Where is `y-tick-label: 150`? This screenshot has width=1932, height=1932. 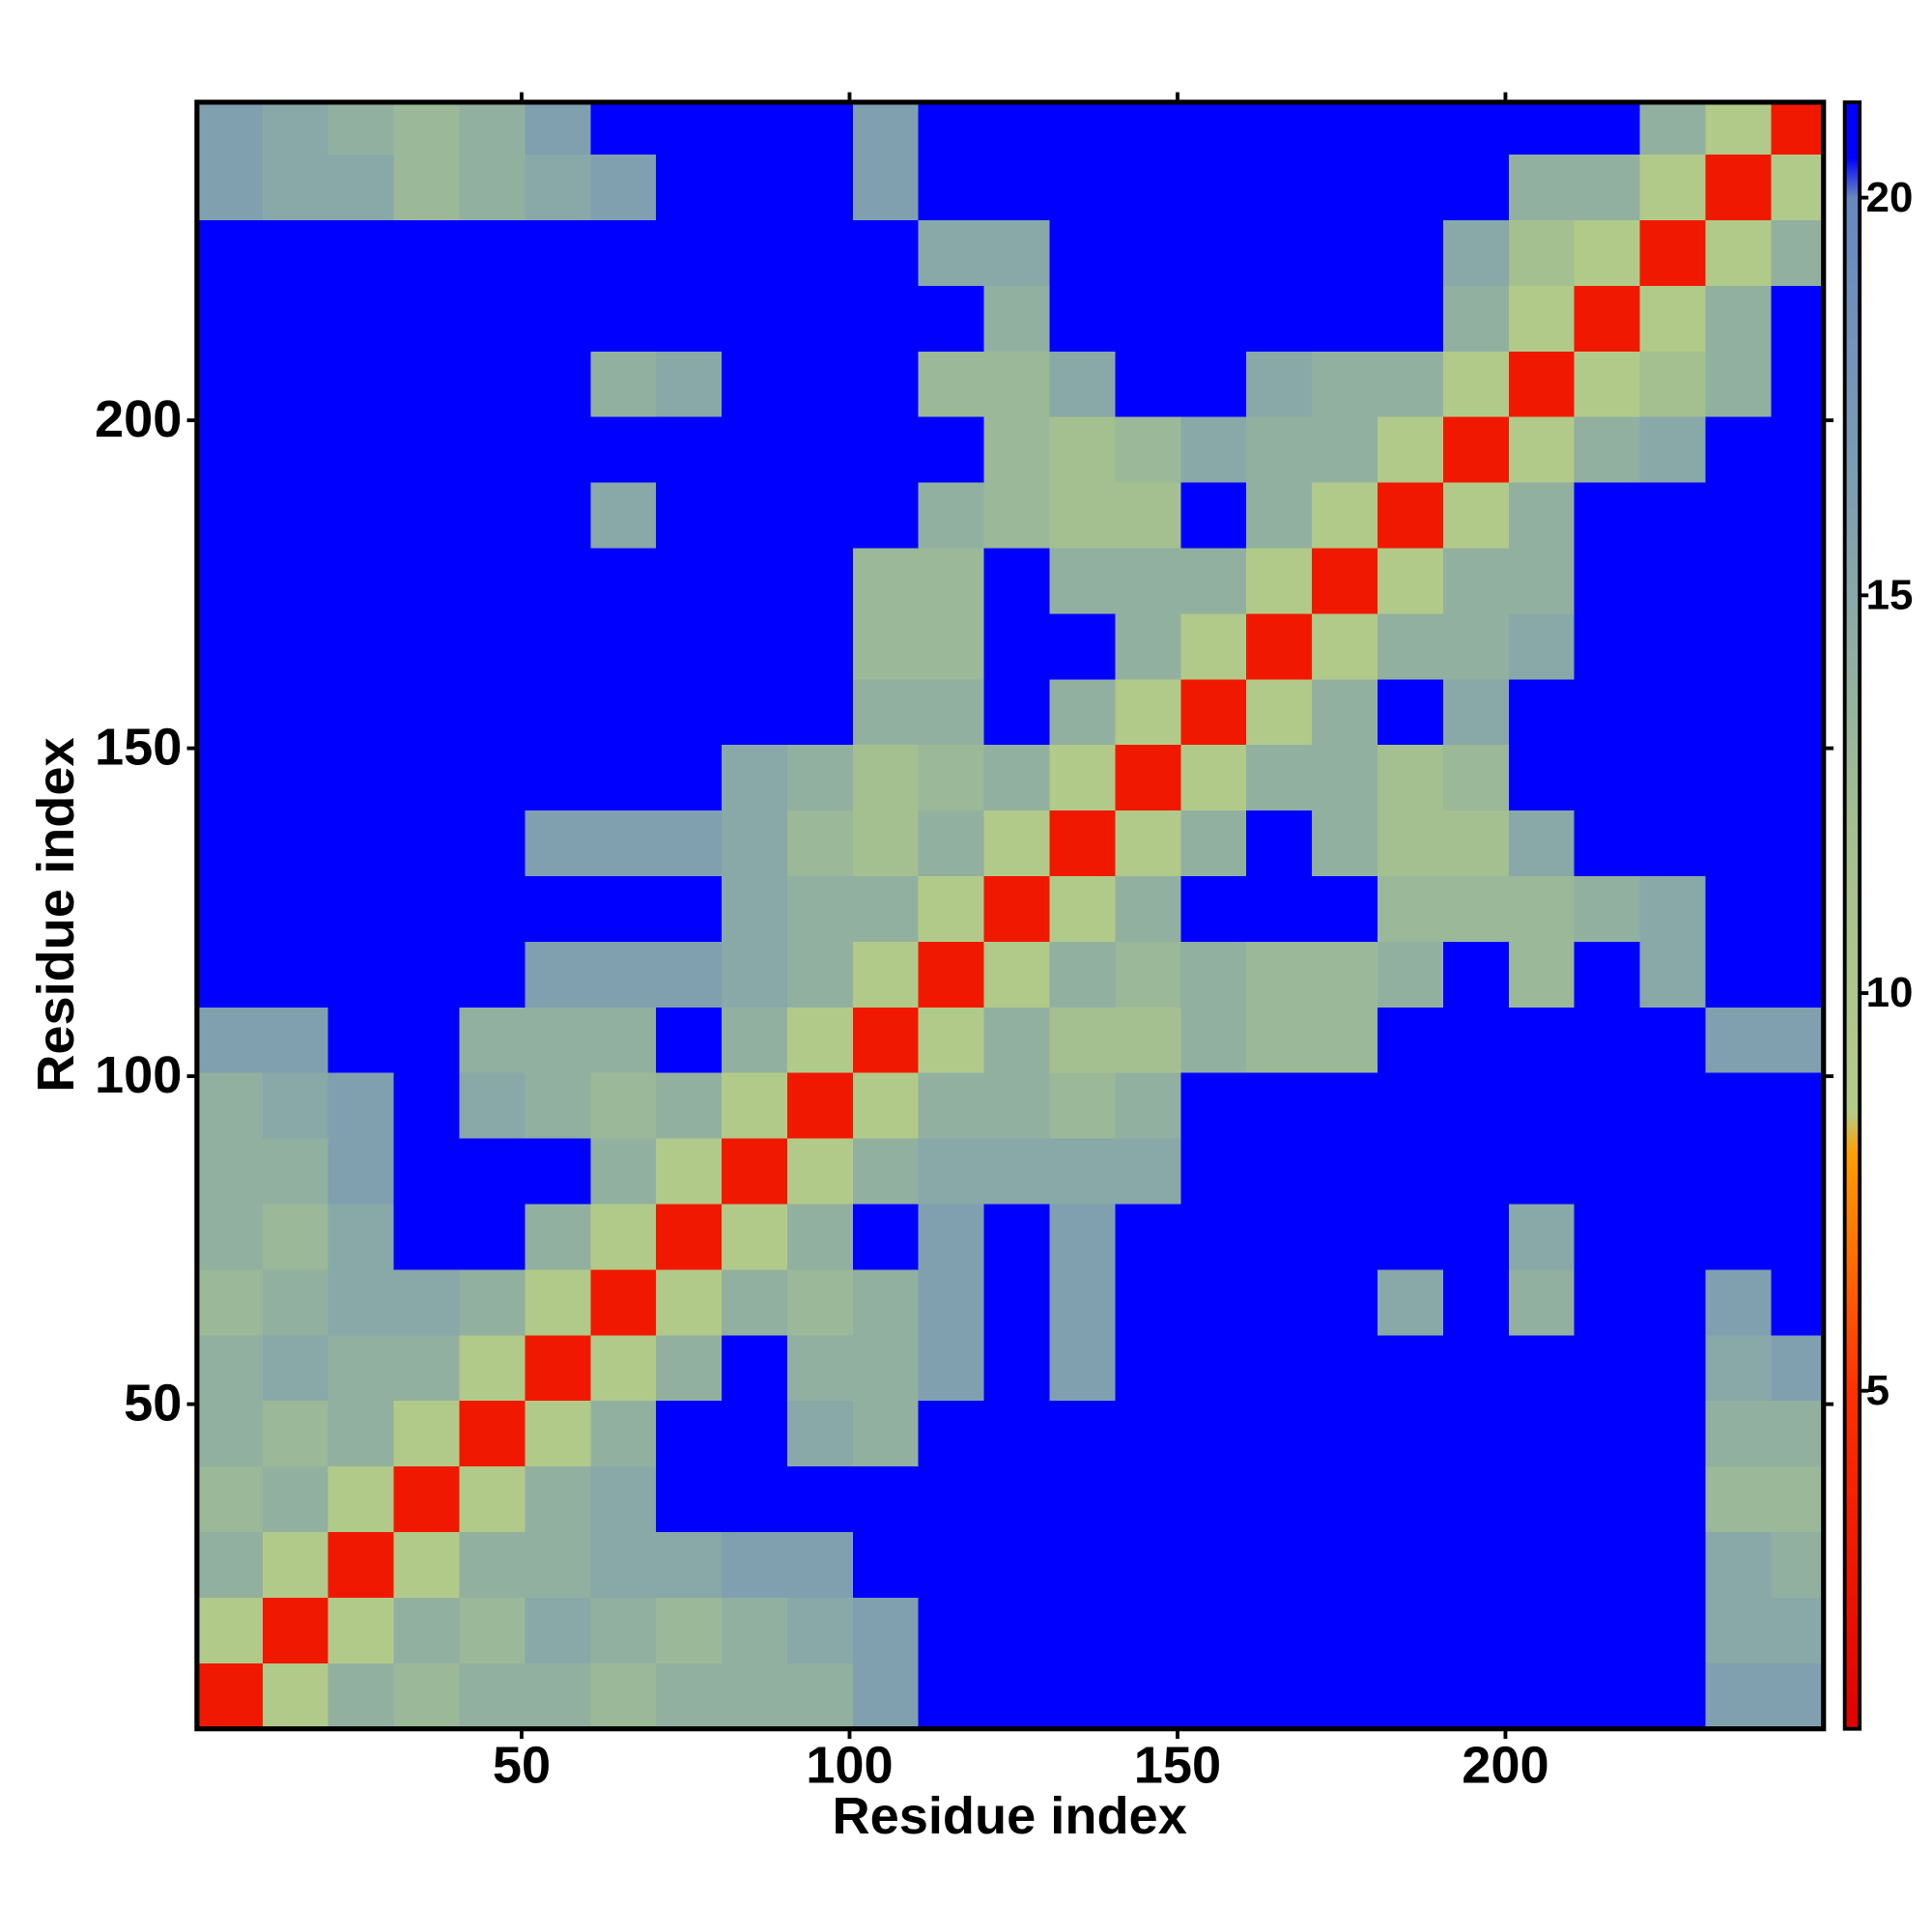
y-tick-label: 150 is located at coordinates (138, 747).